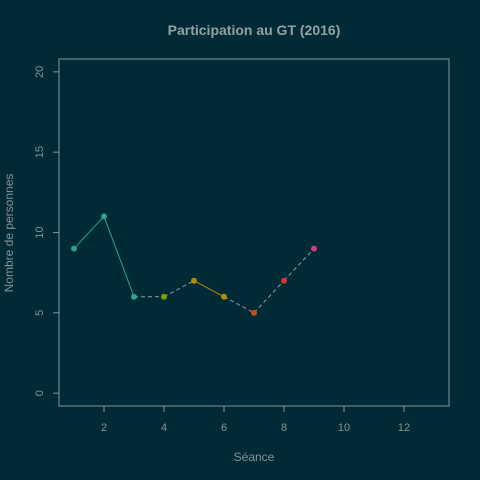  What do you see at coordinates (224, 428) in the screenshot?
I see `x-tick-label: 6` at bounding box center [224, 428].